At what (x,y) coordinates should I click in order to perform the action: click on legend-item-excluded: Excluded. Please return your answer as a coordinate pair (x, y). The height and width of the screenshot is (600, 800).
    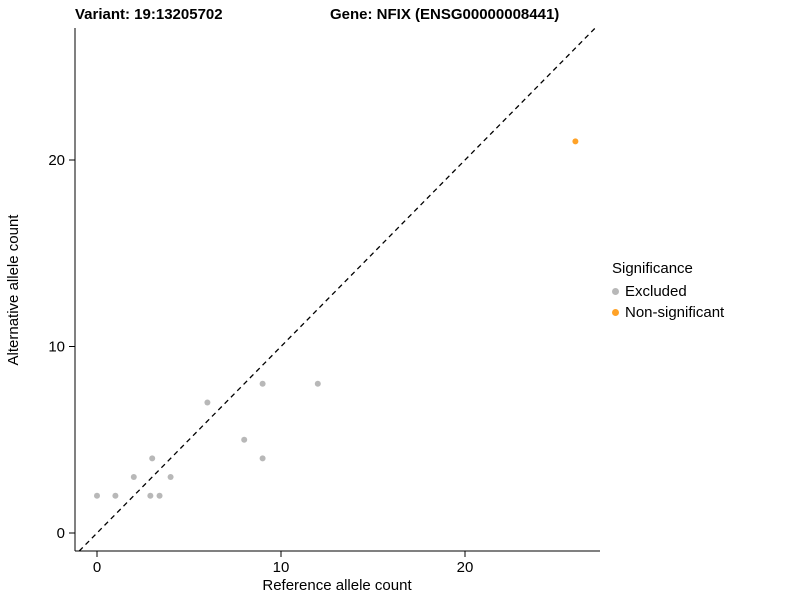
    Looking at the image, I should click on (668, 291).